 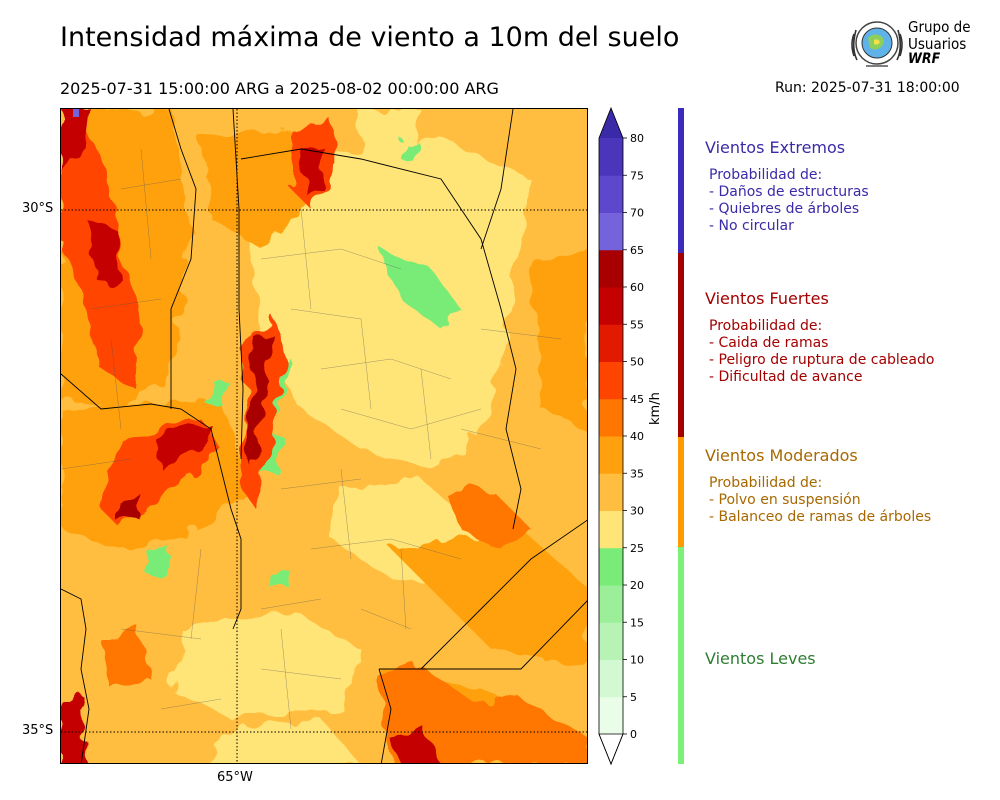 I want to click on colorbar-tick-label: 70, so click(x=637, y=213).